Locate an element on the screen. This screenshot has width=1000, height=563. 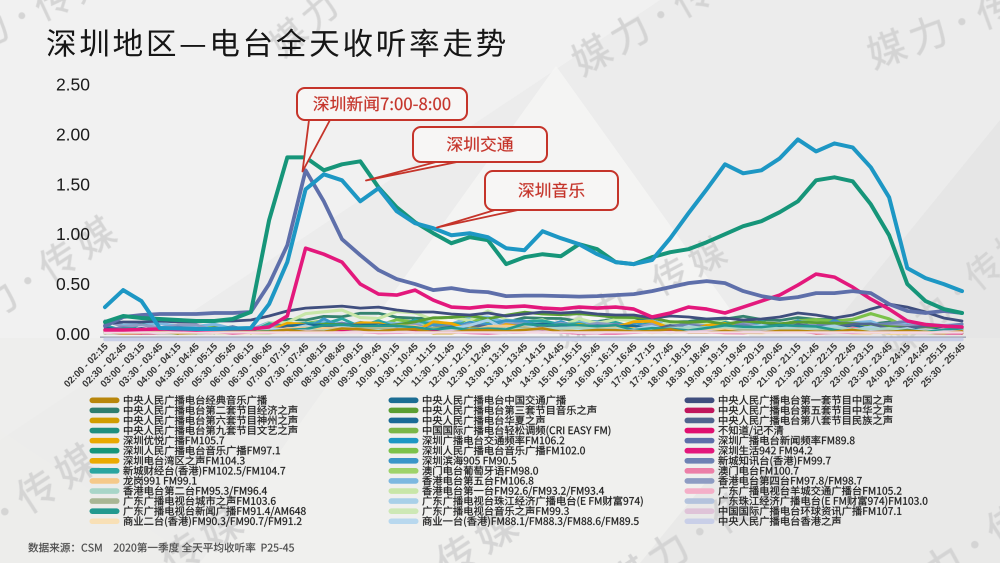
svg-text: 0.00 is located at coordinates (73, 334).